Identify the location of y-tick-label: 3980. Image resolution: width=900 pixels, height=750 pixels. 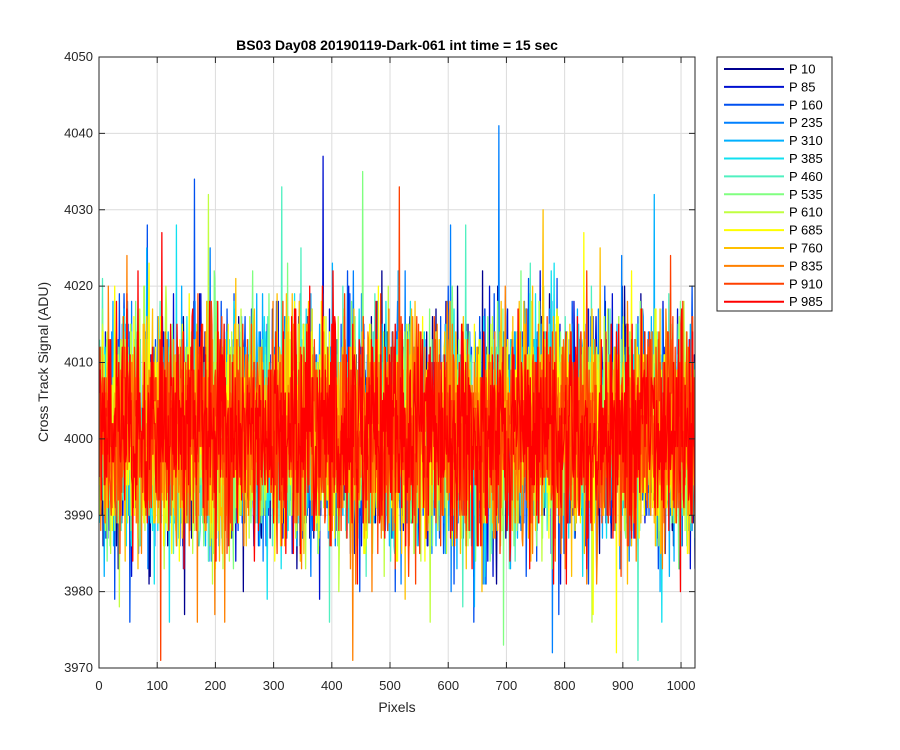
(78, 591).